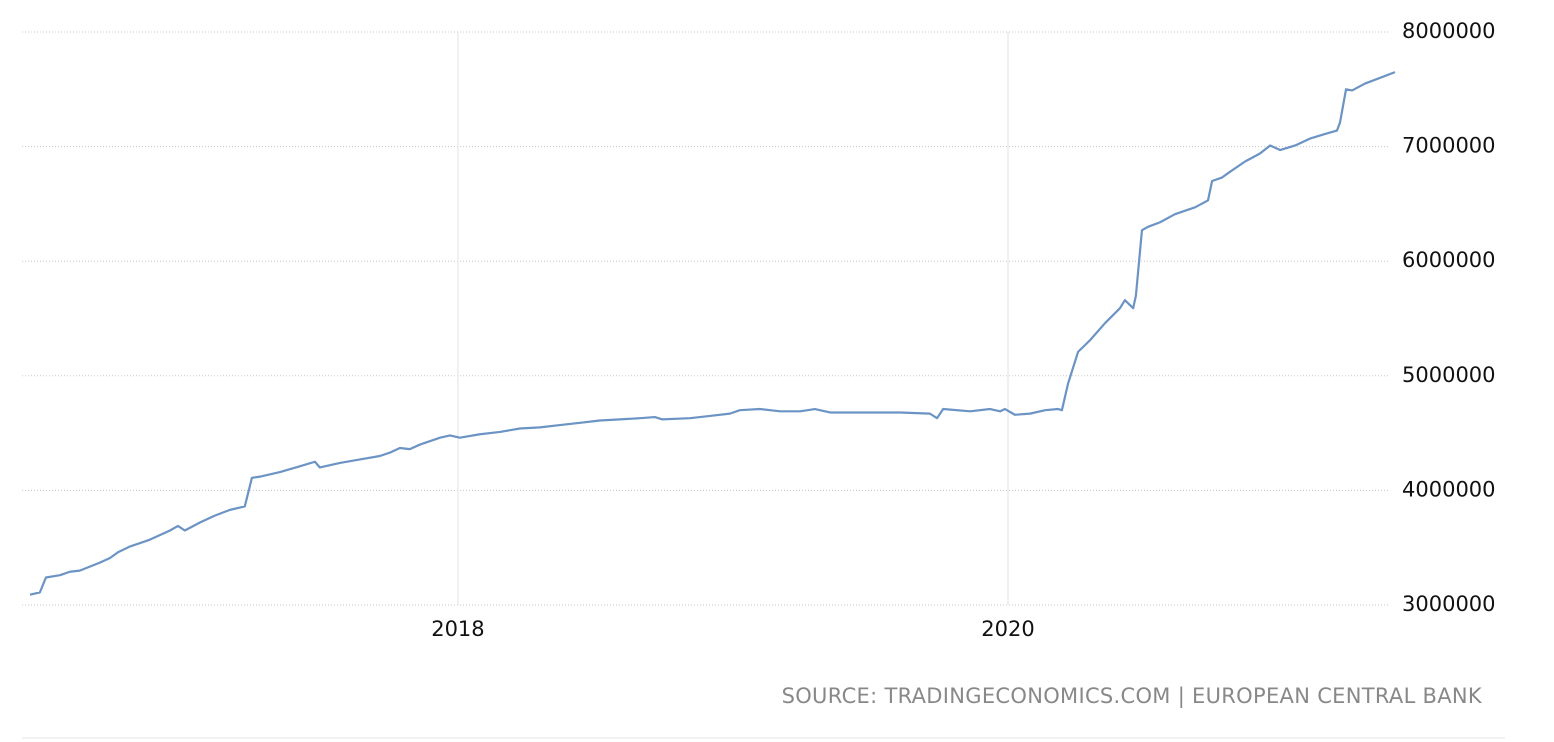 The image size is (1554, 742). I want to click on y-tick-label: 7000000, so click(1449, 146).